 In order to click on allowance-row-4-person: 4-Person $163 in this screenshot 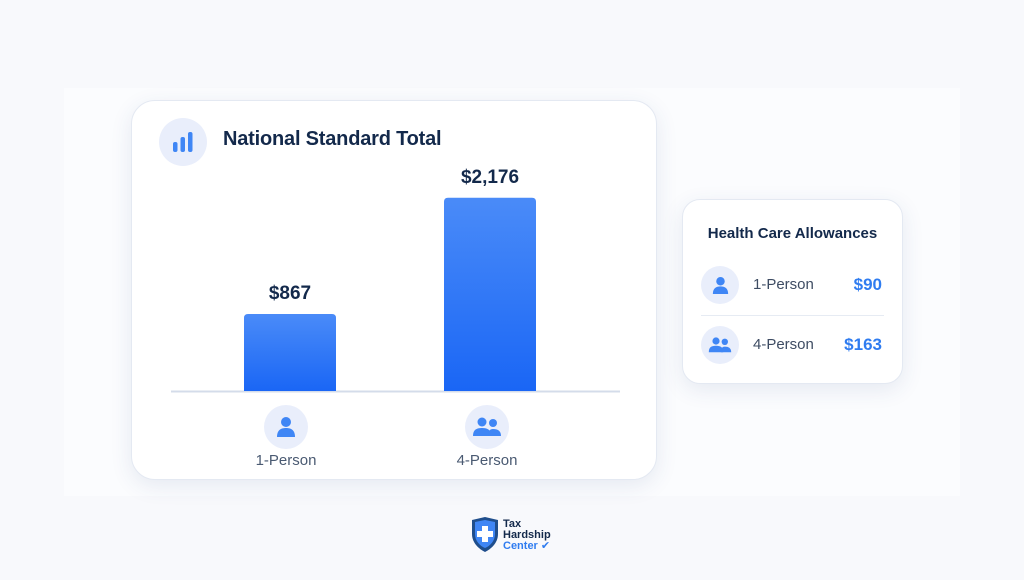, I will do `click(793, 345)`.